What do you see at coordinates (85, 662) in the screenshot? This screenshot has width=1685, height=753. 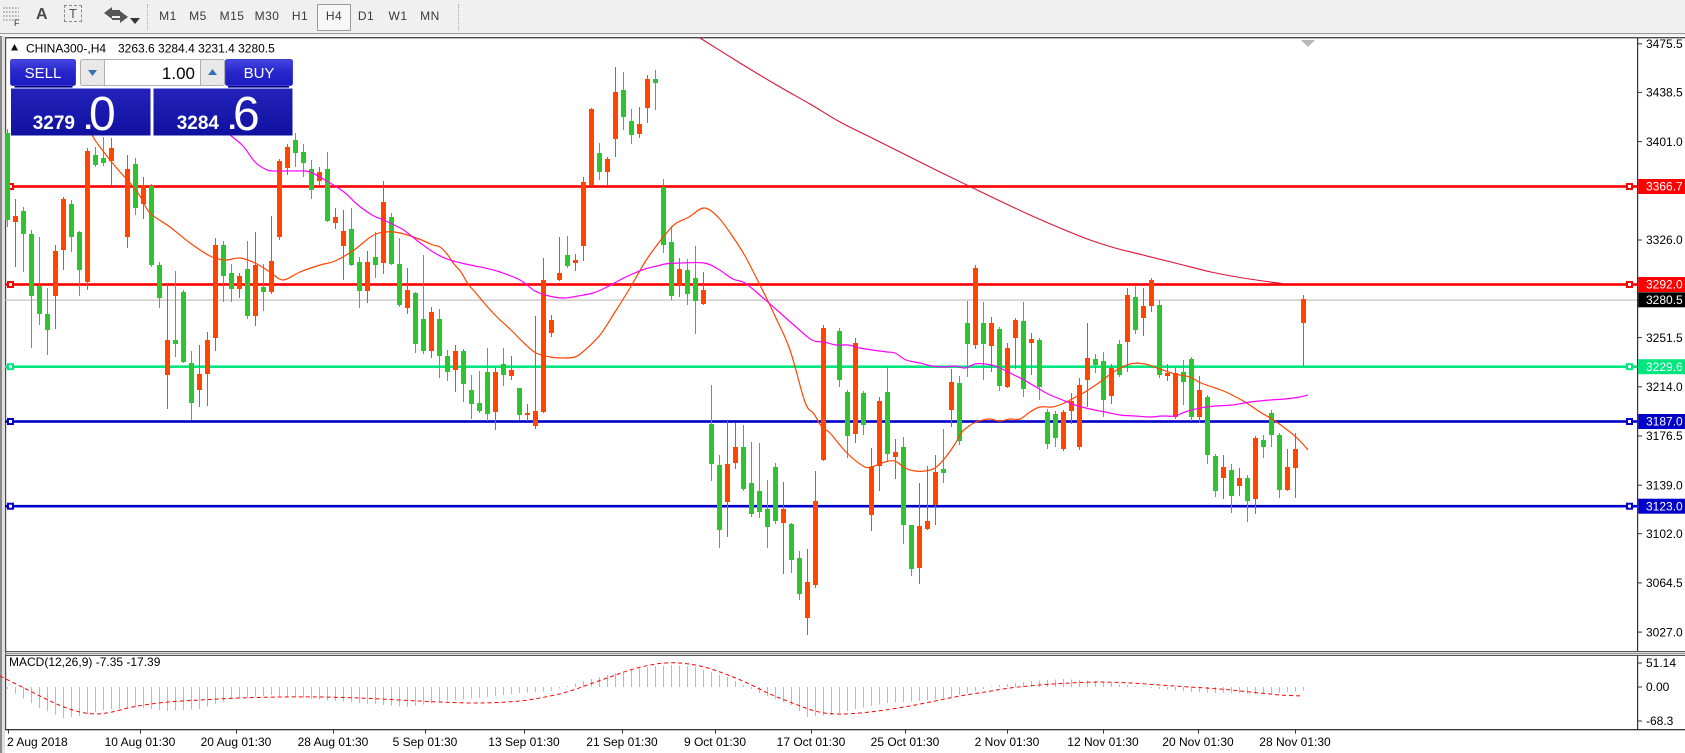 I see `svg-text: MACD(12,26,9) -7.35 -17.39` at bounding box center [85, 662].